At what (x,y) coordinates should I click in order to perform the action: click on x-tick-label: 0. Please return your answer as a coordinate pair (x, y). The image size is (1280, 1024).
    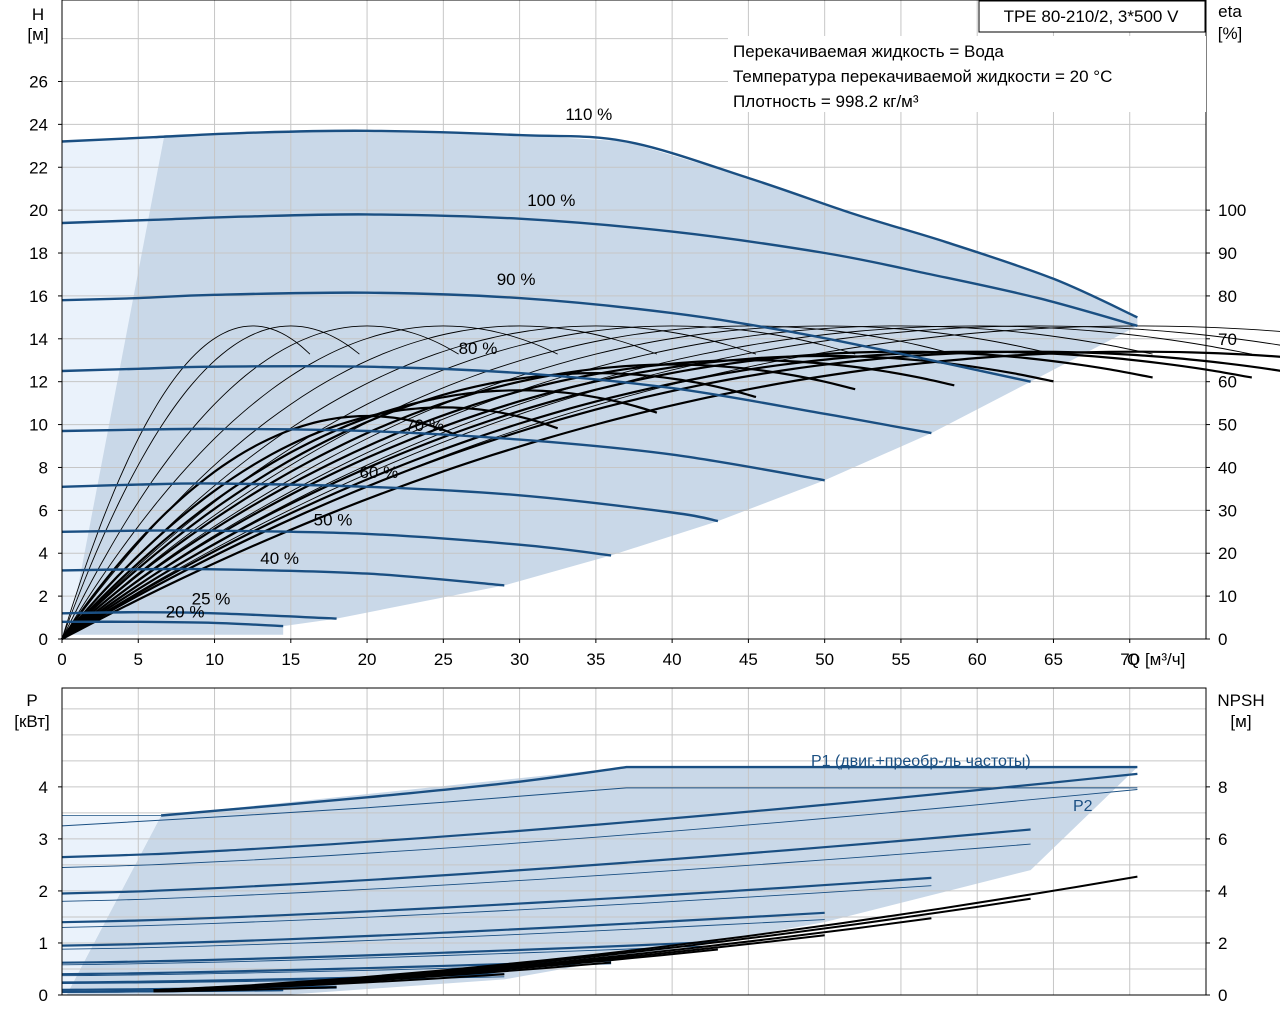
    Looking at the image, I should click on (61, 659).